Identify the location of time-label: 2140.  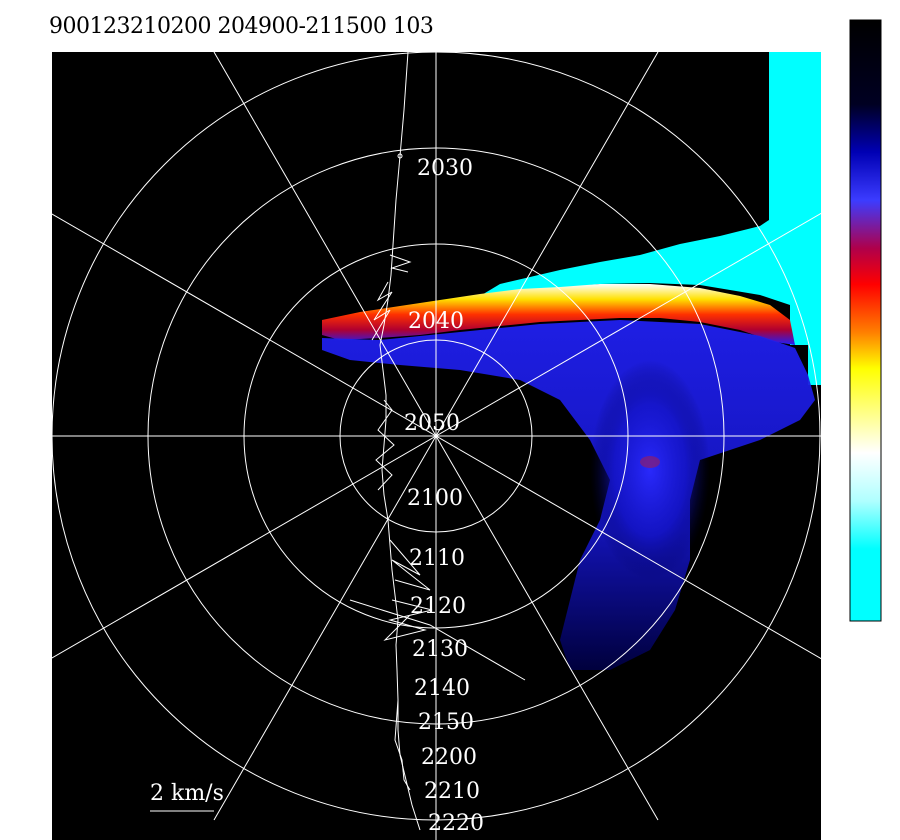
(442, 688).